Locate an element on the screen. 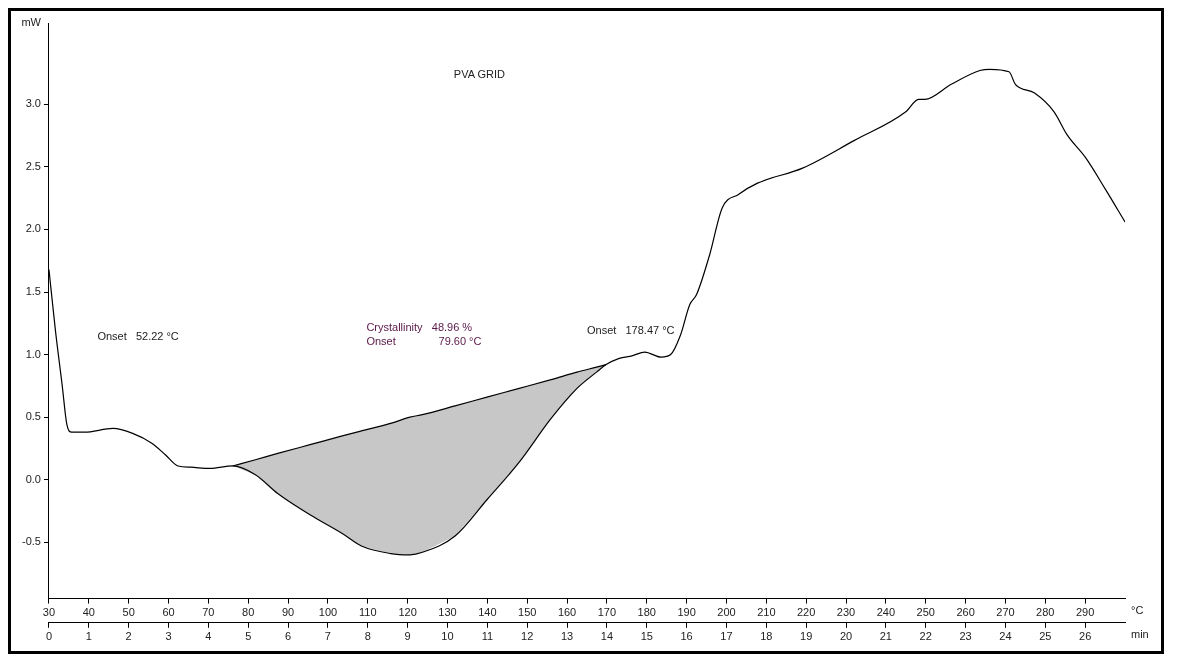  x-tick-label: 290 is located at coordinates (1085, 612).